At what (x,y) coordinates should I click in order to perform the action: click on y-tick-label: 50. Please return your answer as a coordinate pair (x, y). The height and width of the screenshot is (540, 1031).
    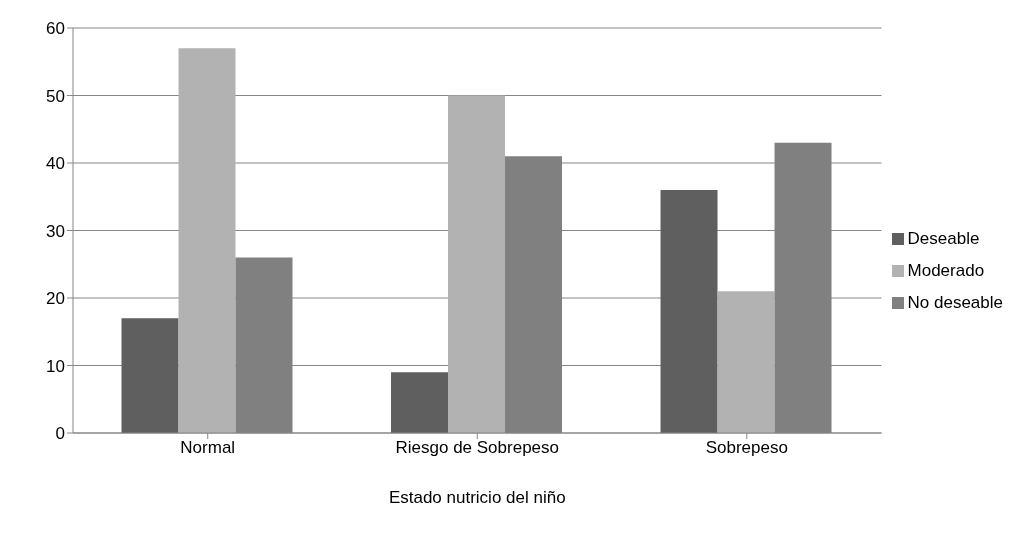
    Looking at the image, I should click on (55, 96).